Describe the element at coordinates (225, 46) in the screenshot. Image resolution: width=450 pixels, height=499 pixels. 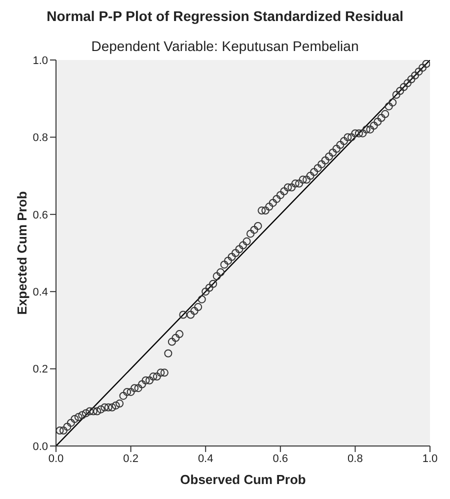
I see `chart-subtitle: Dependent Variable: Keputusan Pembelian` at that location.